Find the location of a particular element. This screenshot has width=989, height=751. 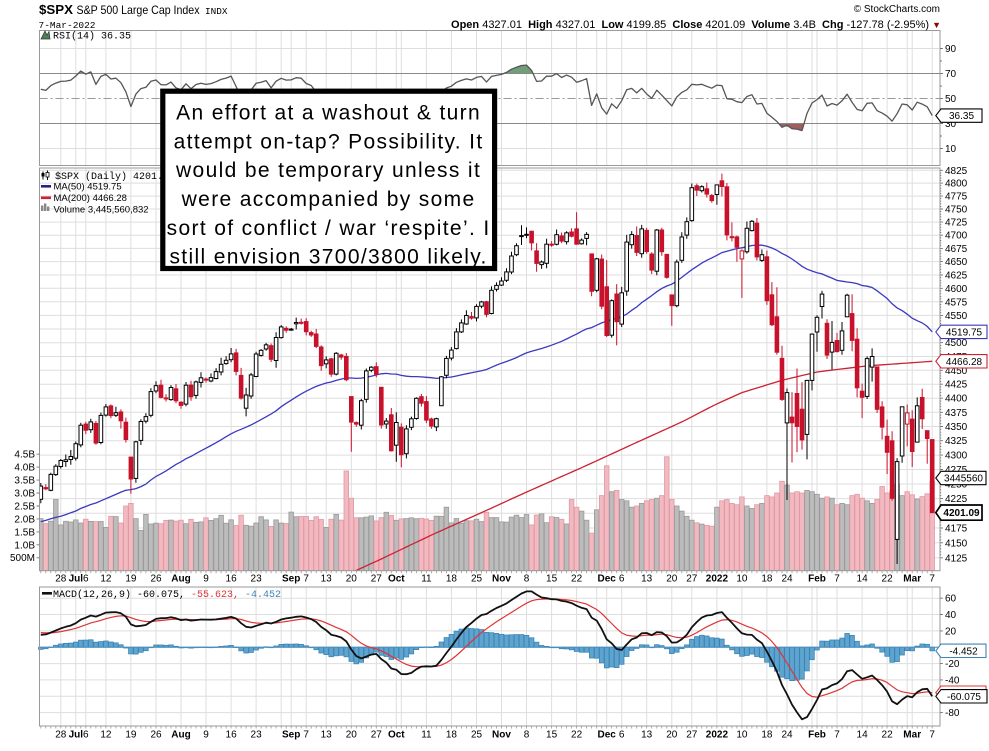

svg-text: RSI(14) 36.35 is located at coordinates (92, 37).